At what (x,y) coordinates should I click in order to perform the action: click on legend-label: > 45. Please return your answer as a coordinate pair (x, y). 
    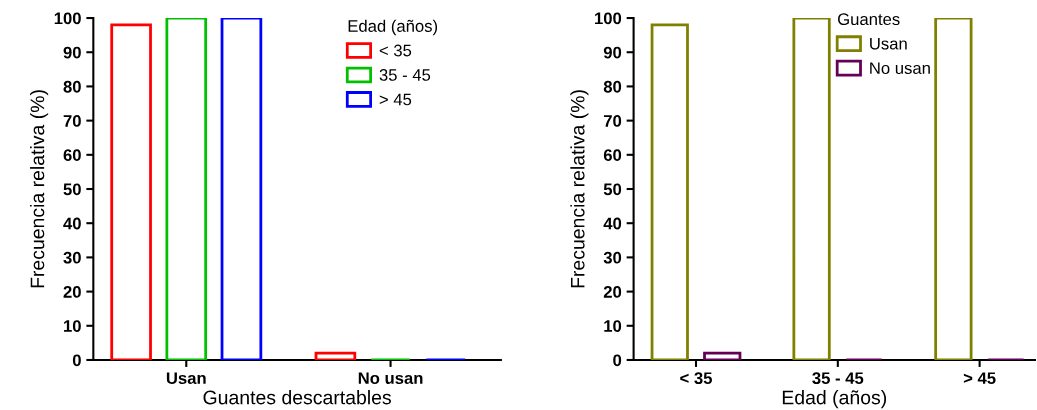
    Looking at the image, I should click on (395, 99).